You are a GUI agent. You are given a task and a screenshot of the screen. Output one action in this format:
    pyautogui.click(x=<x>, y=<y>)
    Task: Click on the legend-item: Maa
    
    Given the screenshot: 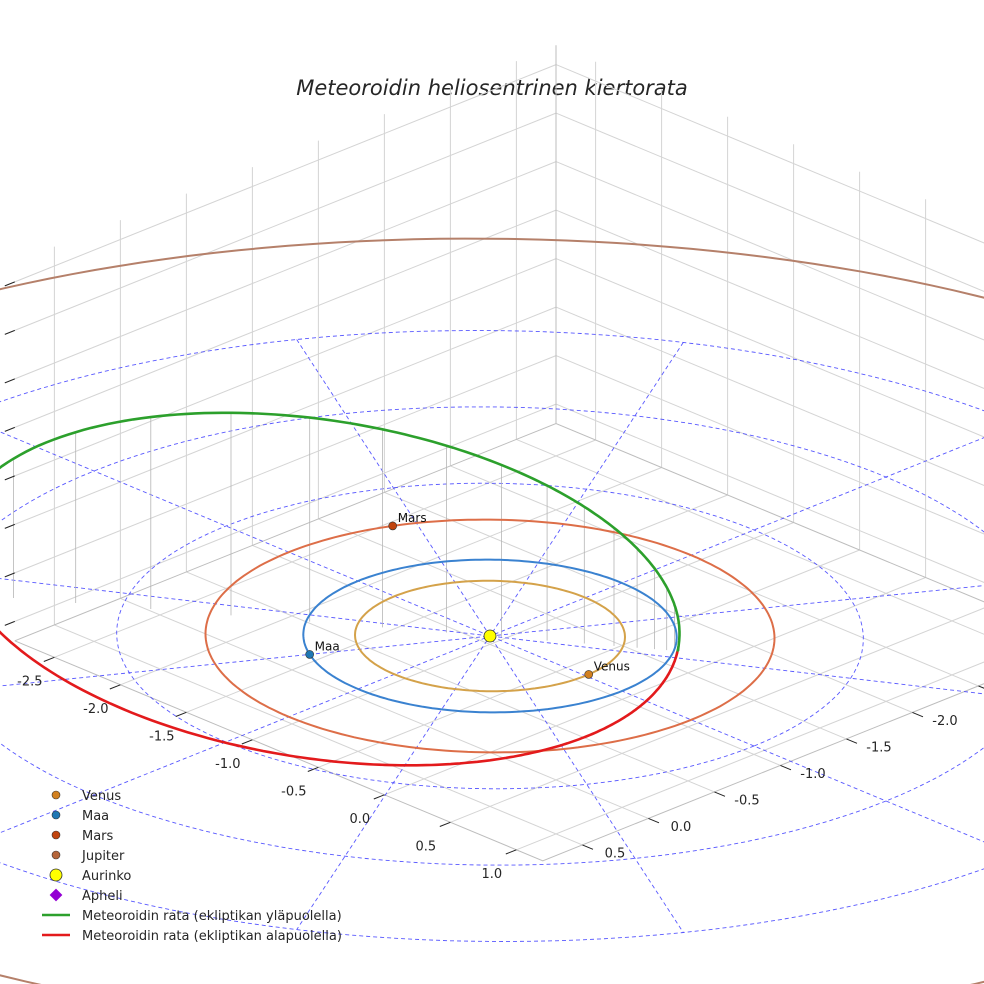 What is the action you would take?
    pyautogui.click(x=80, y=816)
    